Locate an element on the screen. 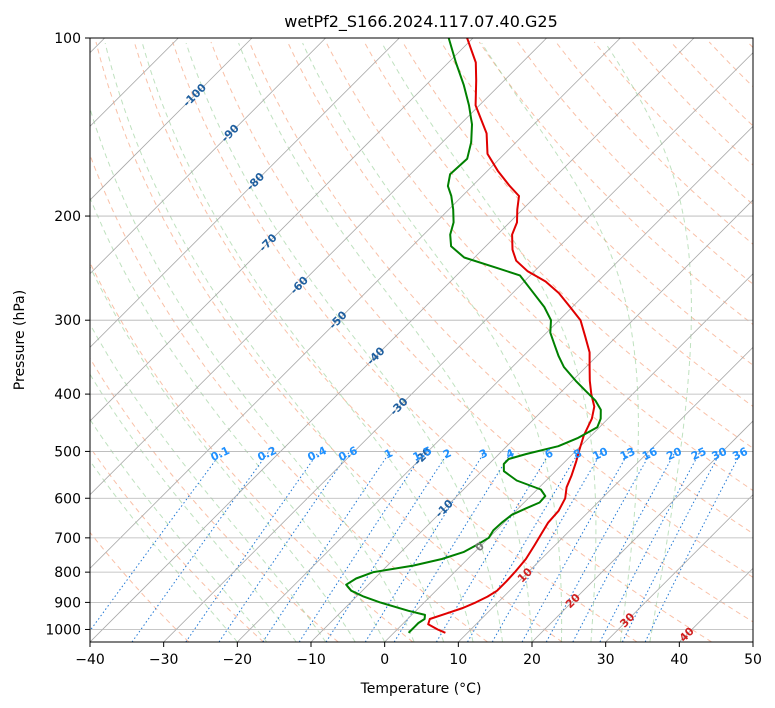 The width and height of the screenshot is (775, 708). y-tick-label: 200 is located at coordinates (67, 217).